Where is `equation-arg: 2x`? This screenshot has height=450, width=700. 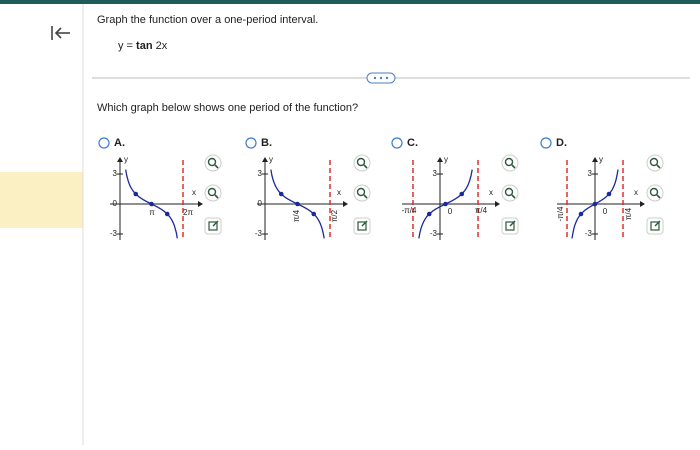
equation-arg: 2x is located at coordinates (162, 46).